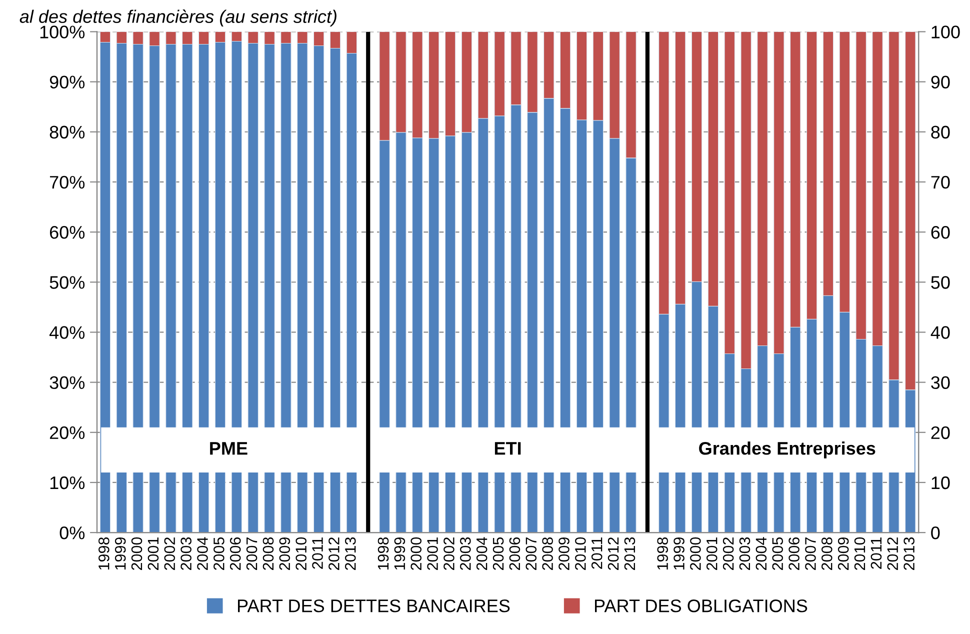 The width and height of the screenshot is (970, 634). I want to click on y2-tick-label: 10, so click(941, 483).